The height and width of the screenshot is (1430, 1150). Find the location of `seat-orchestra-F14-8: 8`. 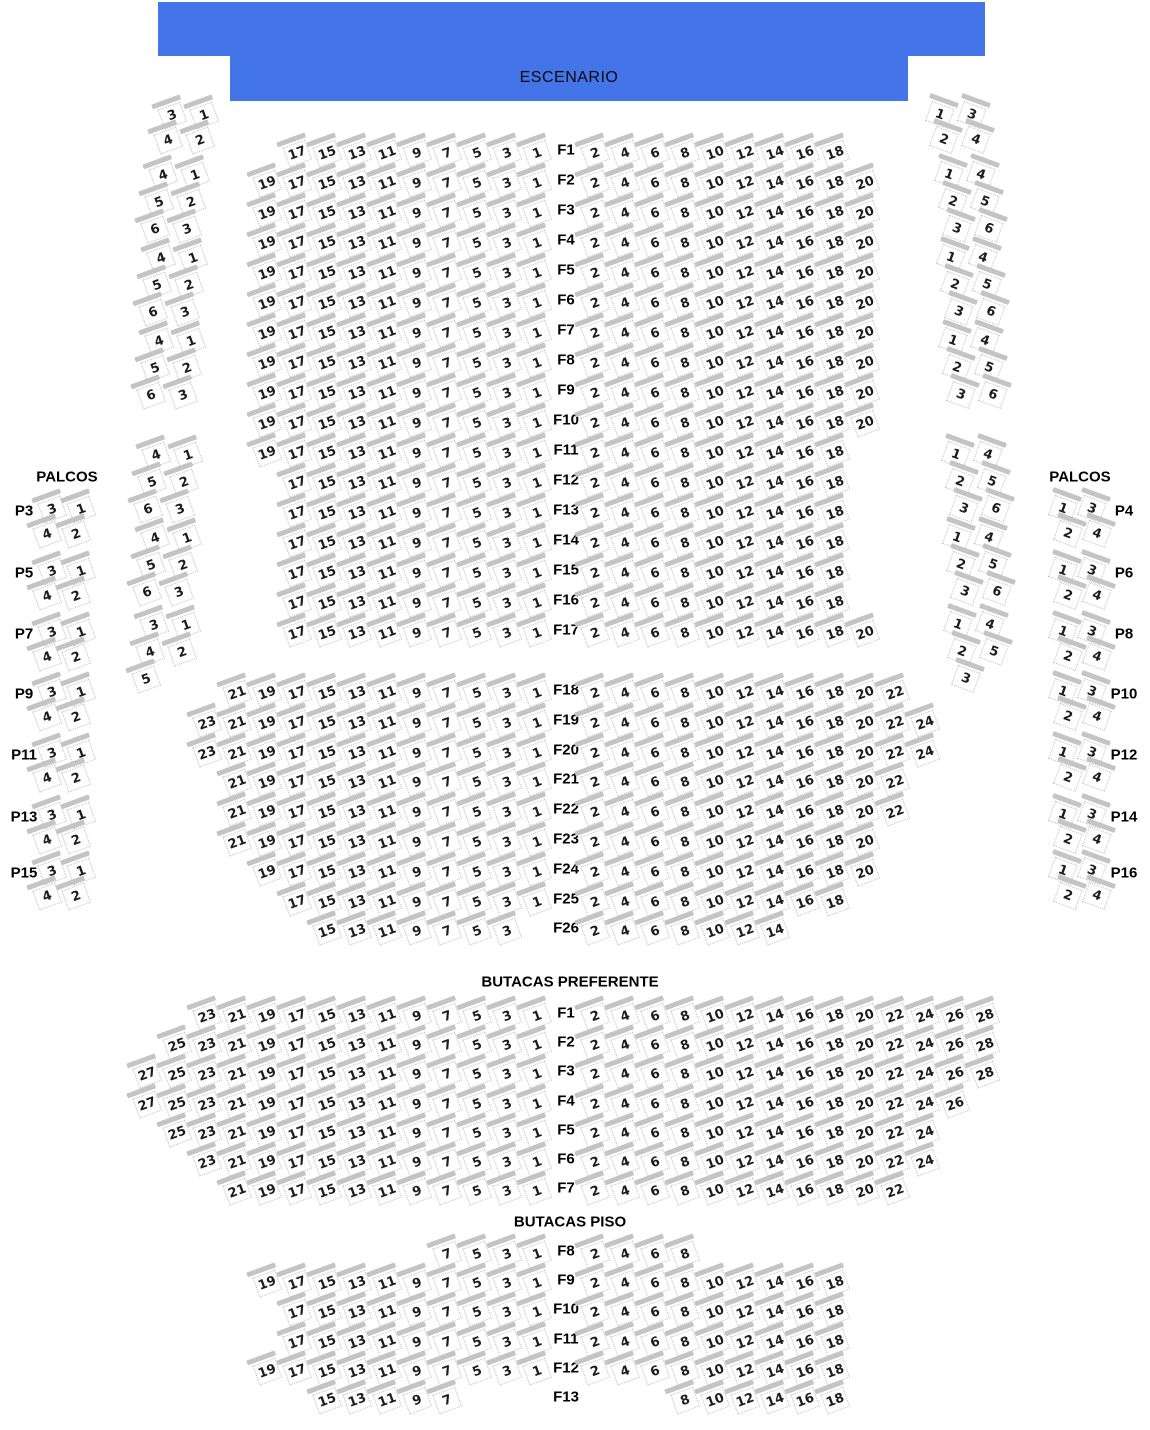

seat-orchestra-F14-8: 8 is located at coordinates (683, 540).